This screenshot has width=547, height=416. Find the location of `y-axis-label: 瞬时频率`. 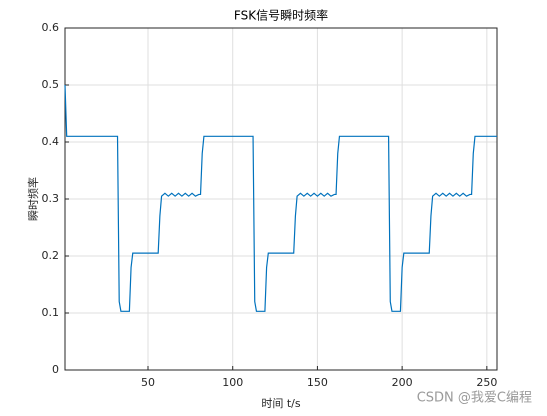

y-axis-label: 瞬时频率 is located at coordinates (33, 199).